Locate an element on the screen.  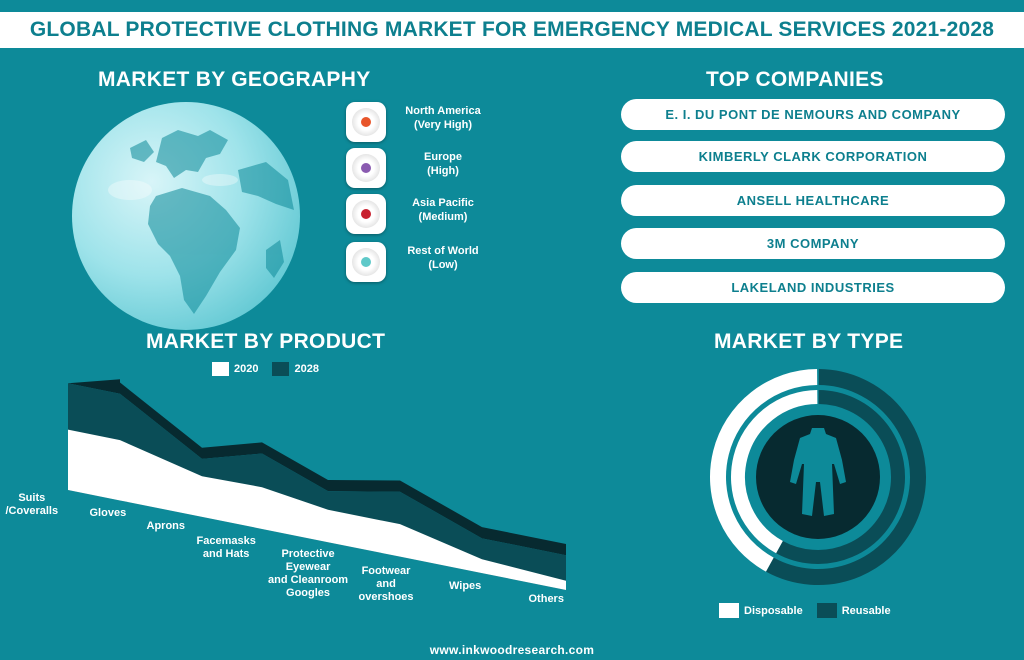
legend-swatch-2020 is located at coordinates (220, 369).